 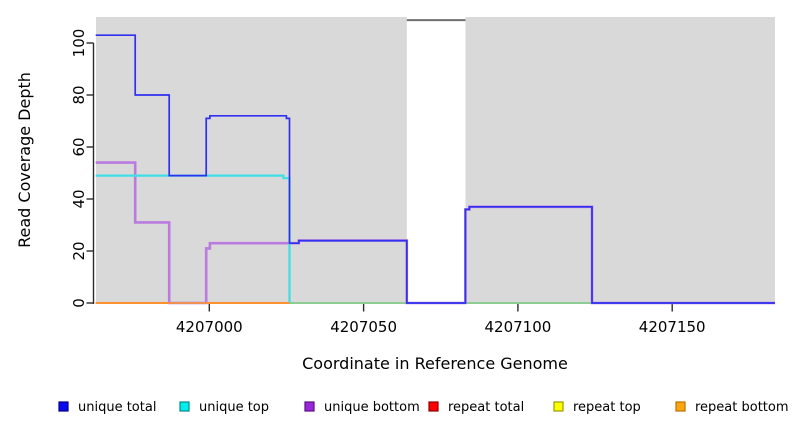 What do you see at coordinates (79, 43) in the screenshot?
I see `y-tick-label: 100` at bounding box center [79, 43].